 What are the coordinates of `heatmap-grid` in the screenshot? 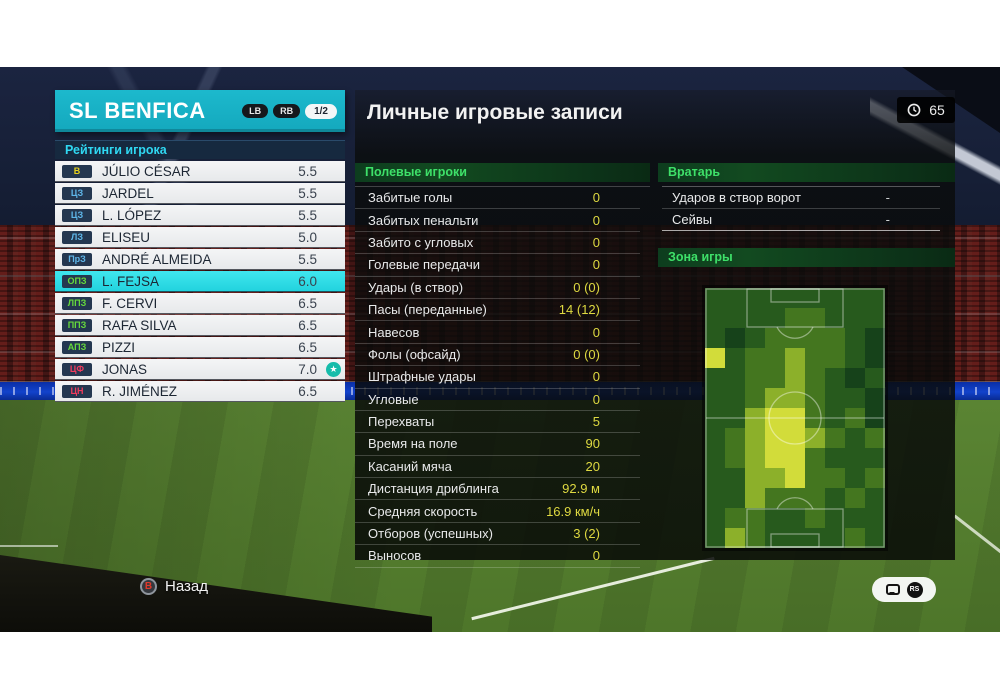 It's located at (795, 418).